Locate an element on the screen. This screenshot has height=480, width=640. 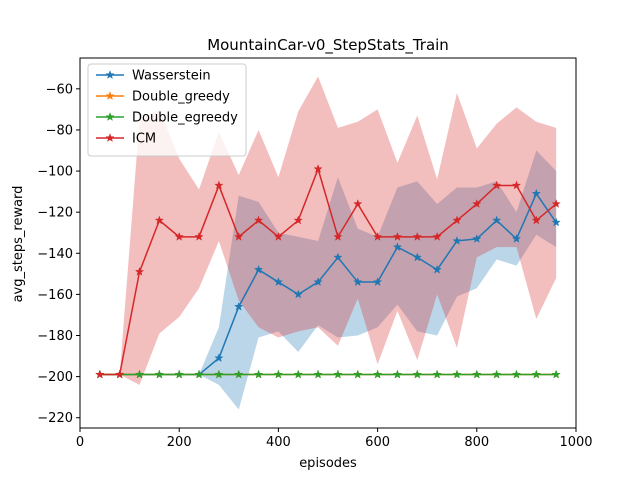
y-axis-label: avg_steps_reward is located at coordinates (18, 244).